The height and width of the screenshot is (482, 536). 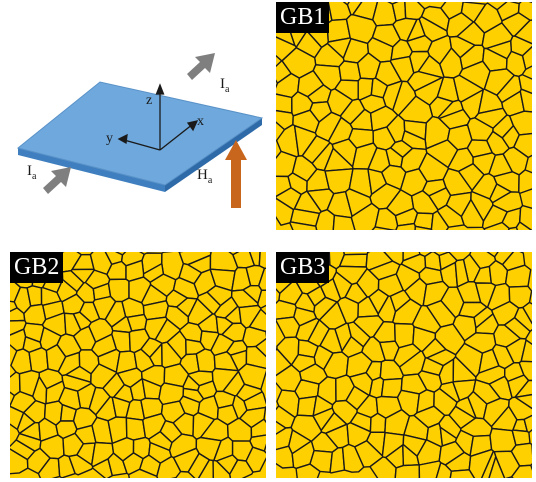 What do you see at coordinates (213, 155) in the screenshot?
I see `slab-right-edge` at bounding box center [213, 155].